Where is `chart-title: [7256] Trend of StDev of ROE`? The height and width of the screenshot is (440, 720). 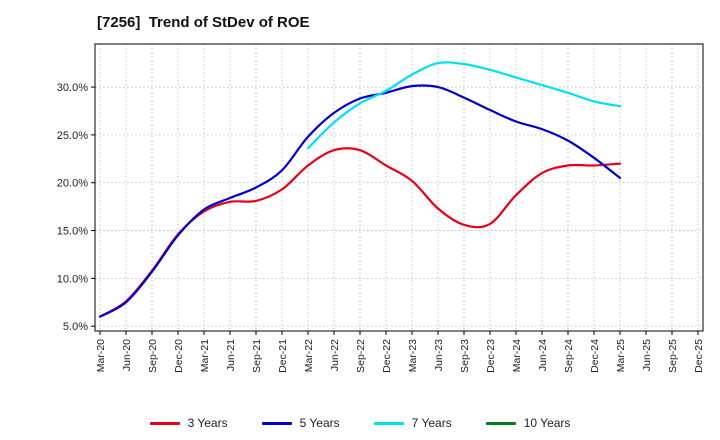
chart-title: [7256] Trend of StDev of ROE is located at coordinates (203, 22).